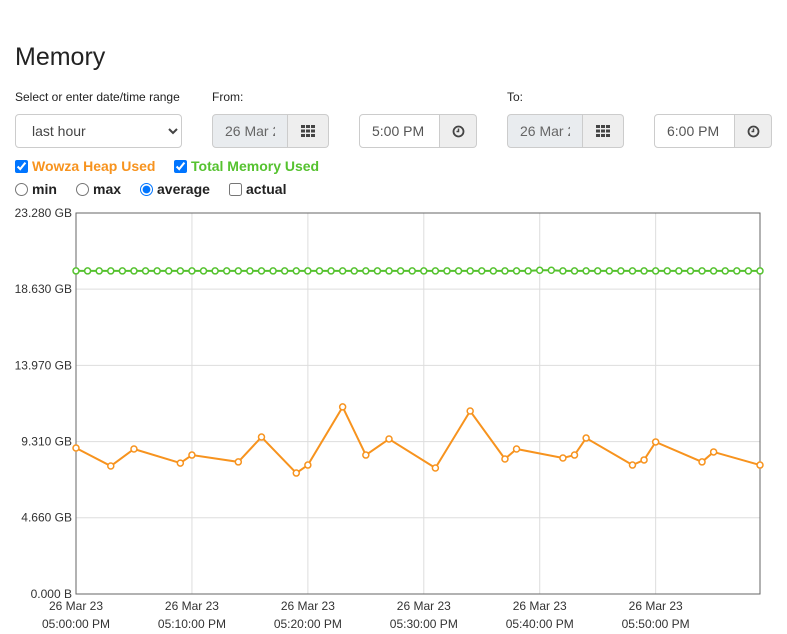 This screenshot has height=634, width=787. I want to click on legend-item: Total Memory Used, so click(246, 166).